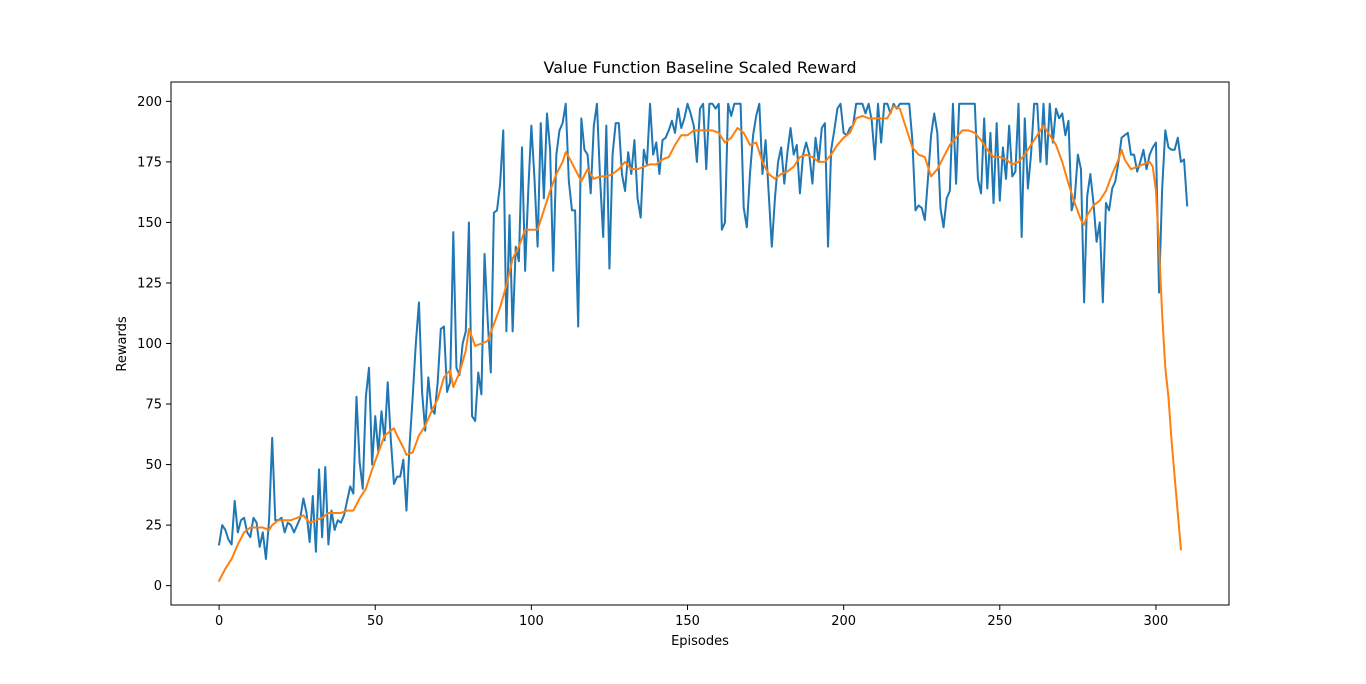  I want to click on y-tick-label: 25, so click(153, 526).